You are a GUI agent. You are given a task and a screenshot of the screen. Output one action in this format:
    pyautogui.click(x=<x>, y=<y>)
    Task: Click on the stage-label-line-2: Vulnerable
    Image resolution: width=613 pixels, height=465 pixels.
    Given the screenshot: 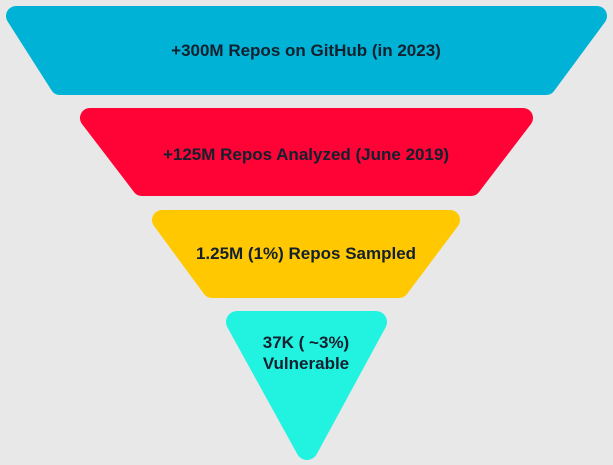 What is the action you would take?
    pyautogui.click(x=306, y=363)
    